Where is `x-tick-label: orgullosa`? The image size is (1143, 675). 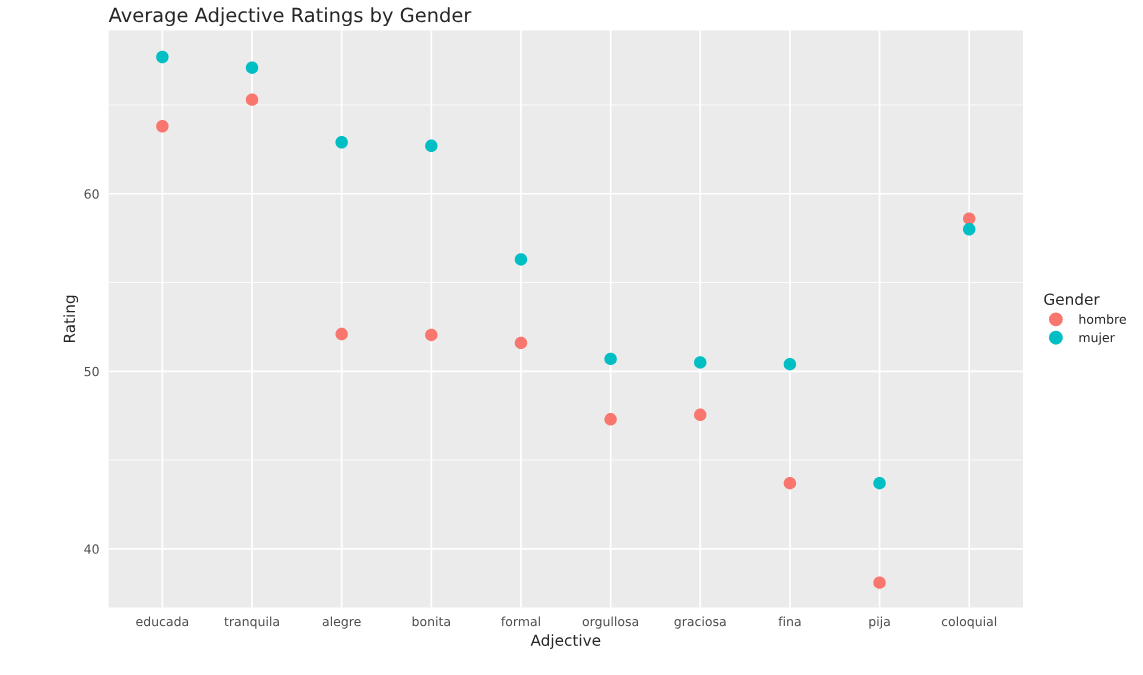
x-tick-label: orgullosa is located at coordinates (610, 622).